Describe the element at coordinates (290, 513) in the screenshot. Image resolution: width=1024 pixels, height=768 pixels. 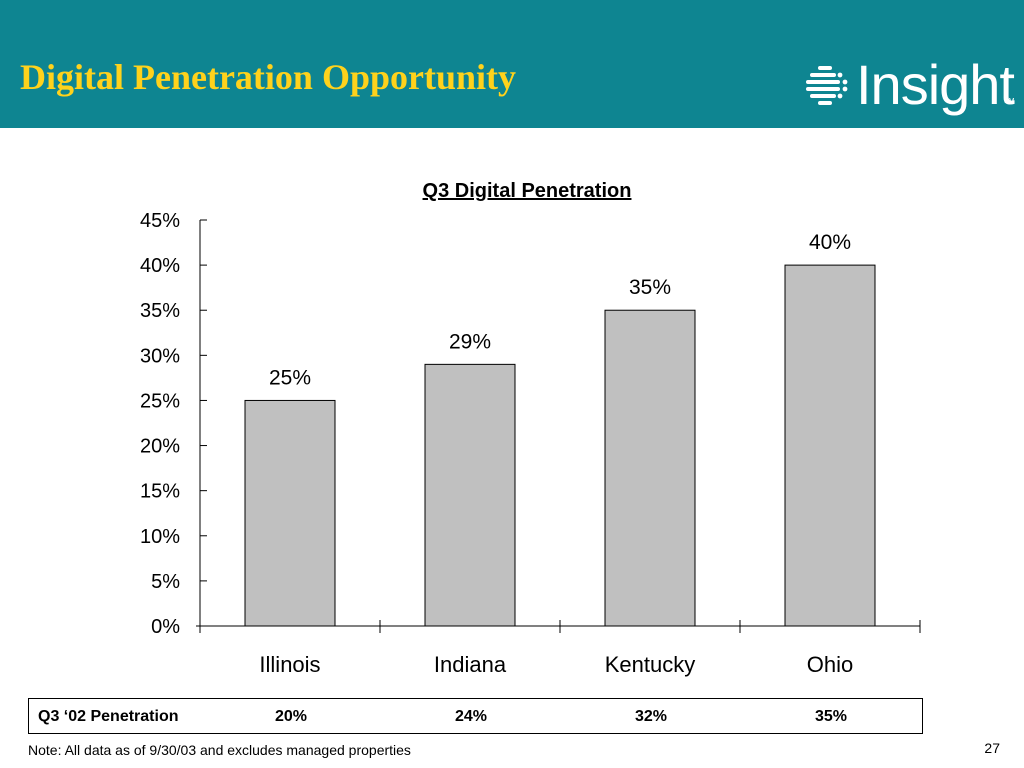
I see `bar-illinois` at that location.